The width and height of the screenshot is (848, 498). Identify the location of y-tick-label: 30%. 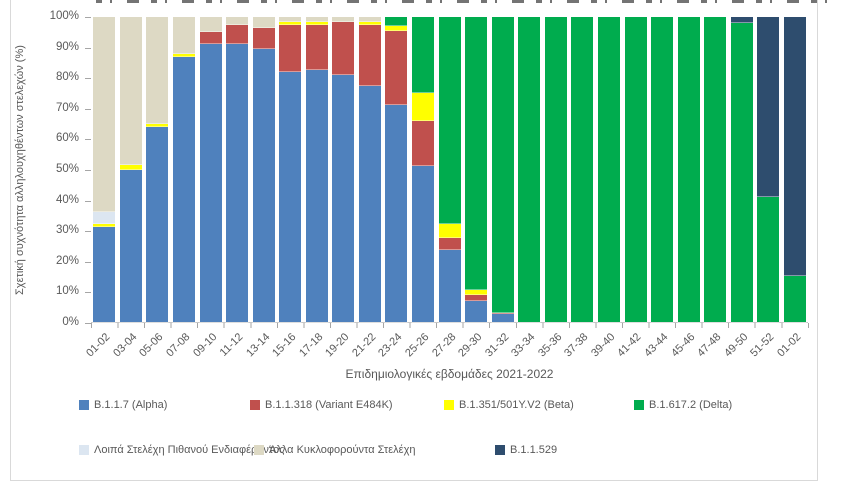
(67, 230).